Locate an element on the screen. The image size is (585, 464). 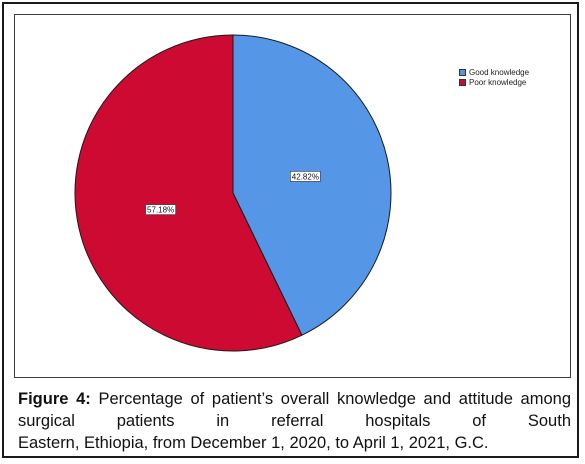
svg-text: 42.82% is located at coordinates (305, 176).